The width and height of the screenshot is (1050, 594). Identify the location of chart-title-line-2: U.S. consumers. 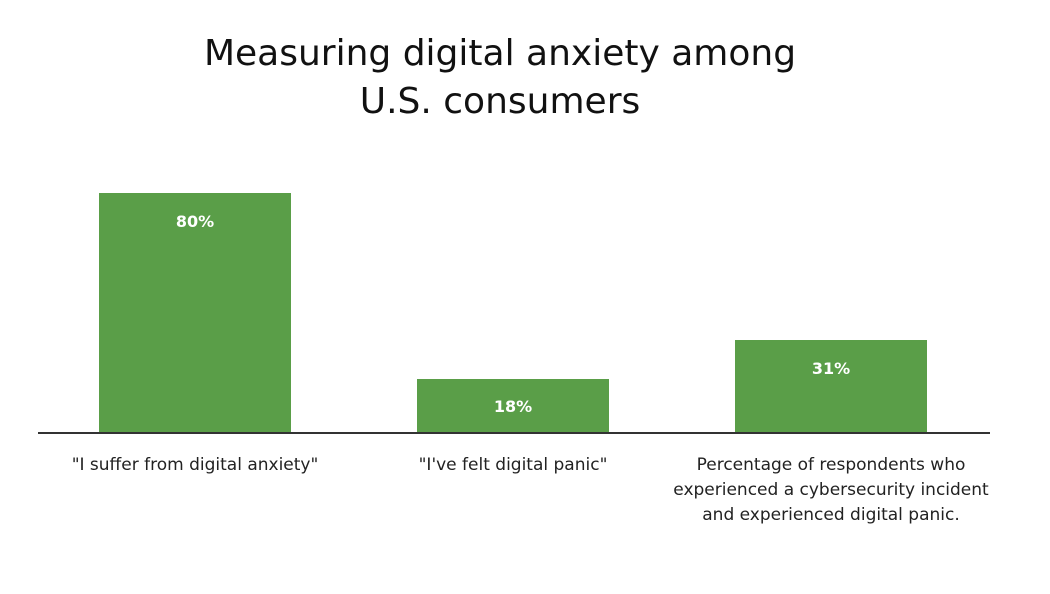
(500, 101).